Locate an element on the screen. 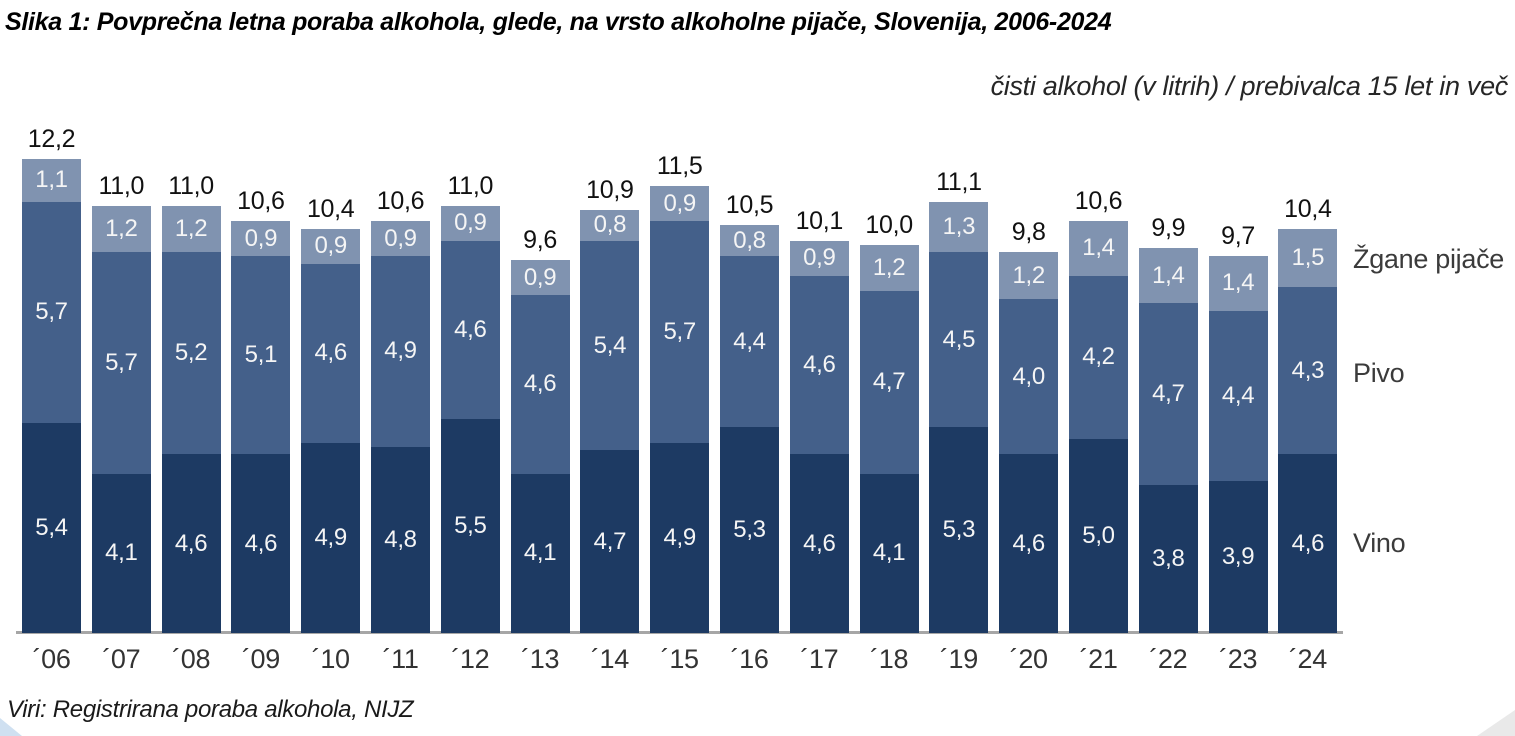 This screenshot has width=1515, height=736. bar-11: 0,9 4,9 4,8 10,6 ´11 is located at coordinates (400, 431).